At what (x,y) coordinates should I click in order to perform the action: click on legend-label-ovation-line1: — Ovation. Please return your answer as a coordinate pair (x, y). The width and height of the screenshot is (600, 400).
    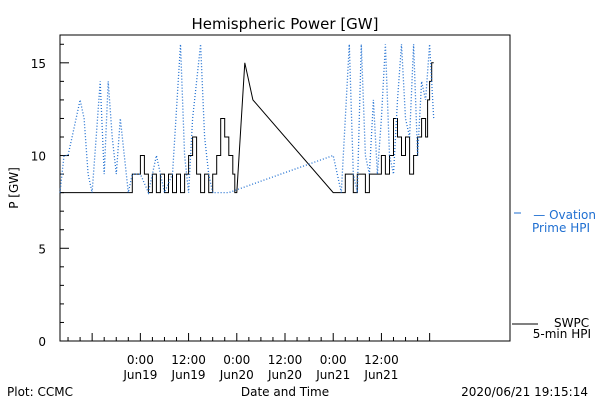
    Looking at the image, I should click on (564, 215).